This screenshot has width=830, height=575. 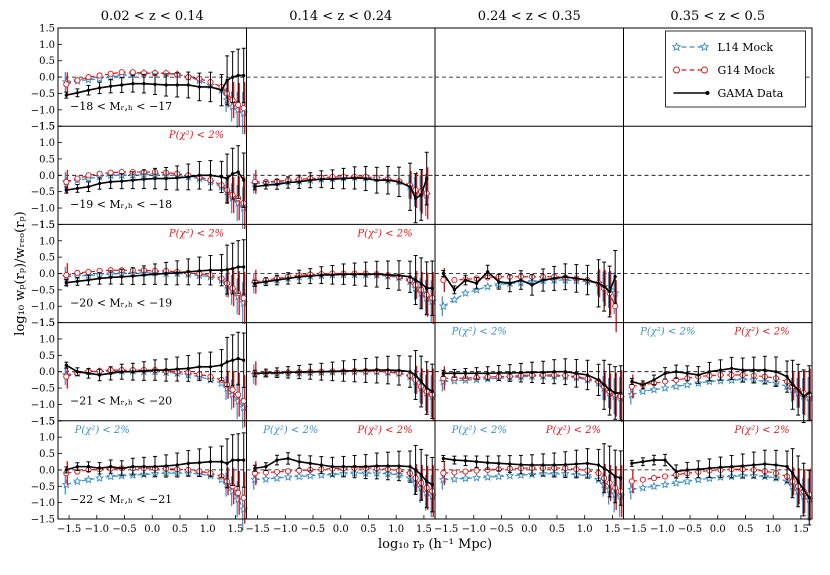 What do you see at coordinates (662, 529) in the screenshot?
I see `x-tick-label: −1.0` at bounding box center [662, 529].